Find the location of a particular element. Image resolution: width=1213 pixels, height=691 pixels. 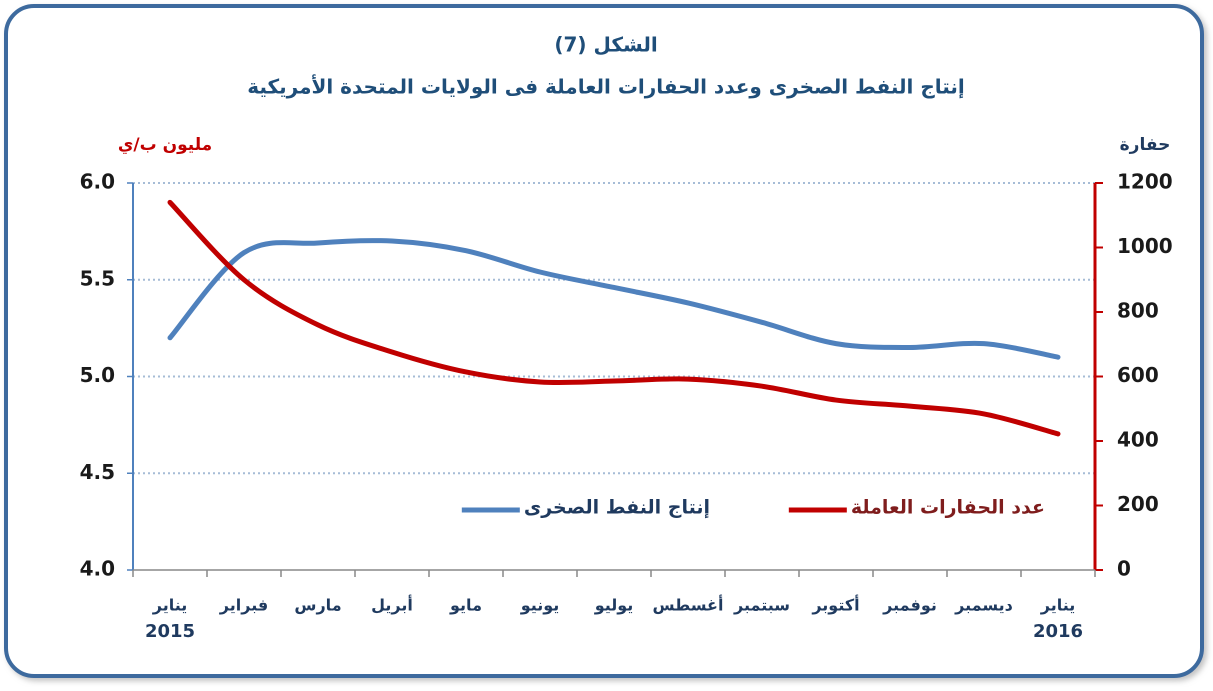

y-tick-label: 4.0 is located at coordinates (97, 569).